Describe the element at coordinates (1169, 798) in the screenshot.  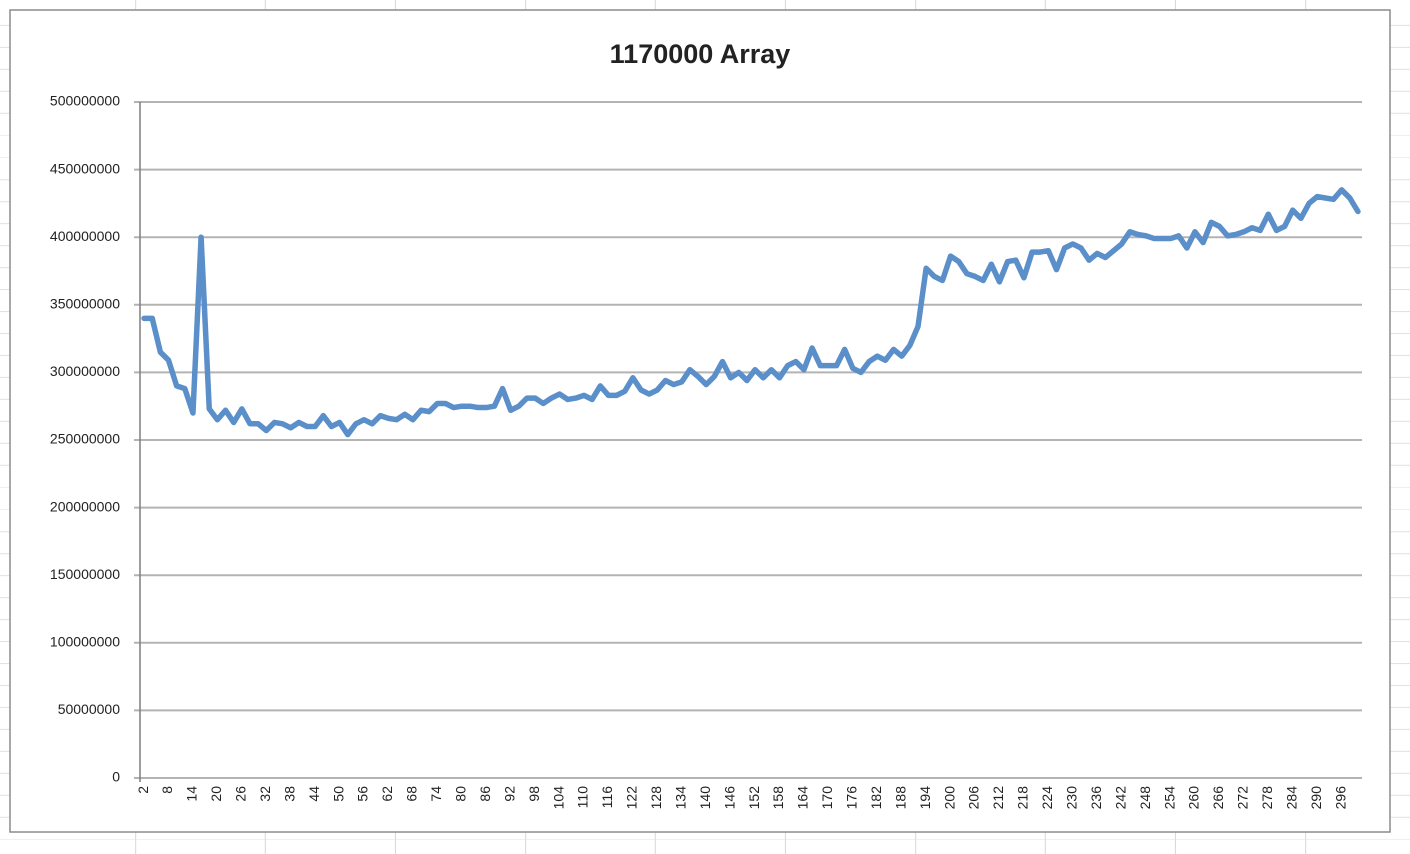
I see `x-tick-label: 254` at that location.